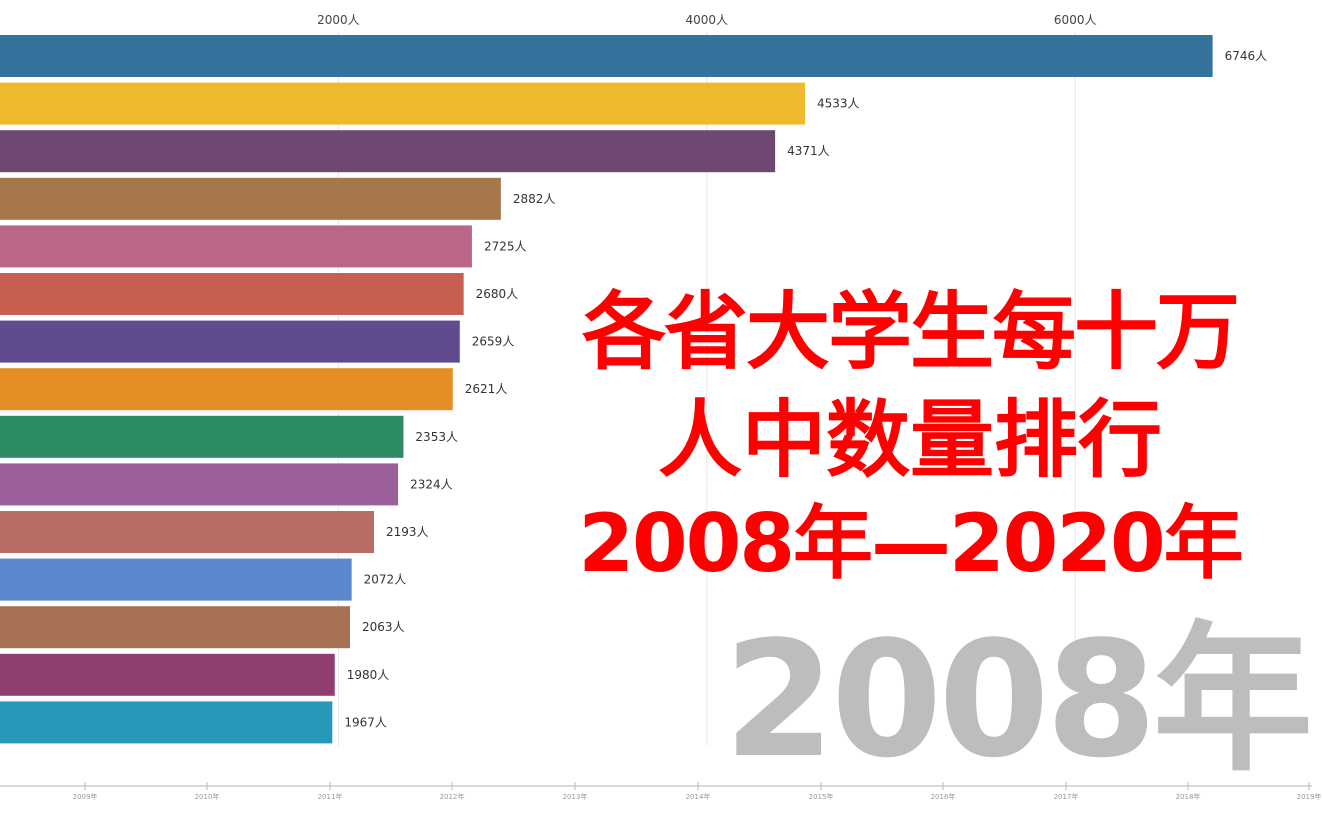 The width and height of the screenshot is (1323, 827). Describe the element at coordinates (821, 796) in the screenshot. I see `timeline-label: 2015年` at that location.